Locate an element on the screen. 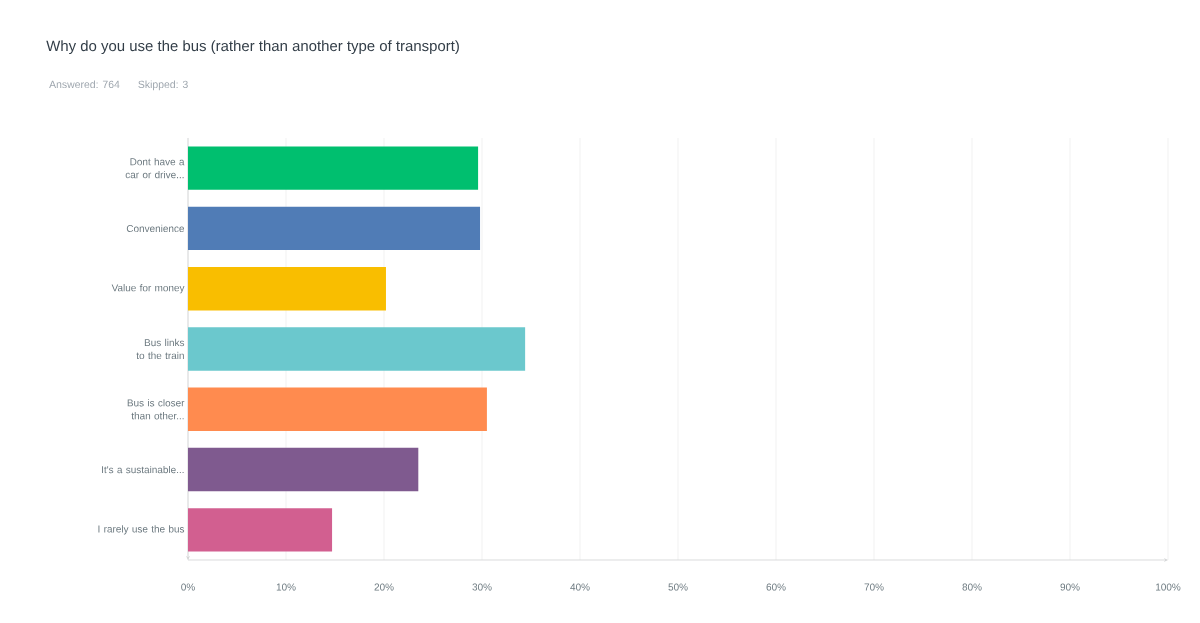 The image size is (1200, 623). y-tick-label: Convenience is located at coordinates (155, 228).